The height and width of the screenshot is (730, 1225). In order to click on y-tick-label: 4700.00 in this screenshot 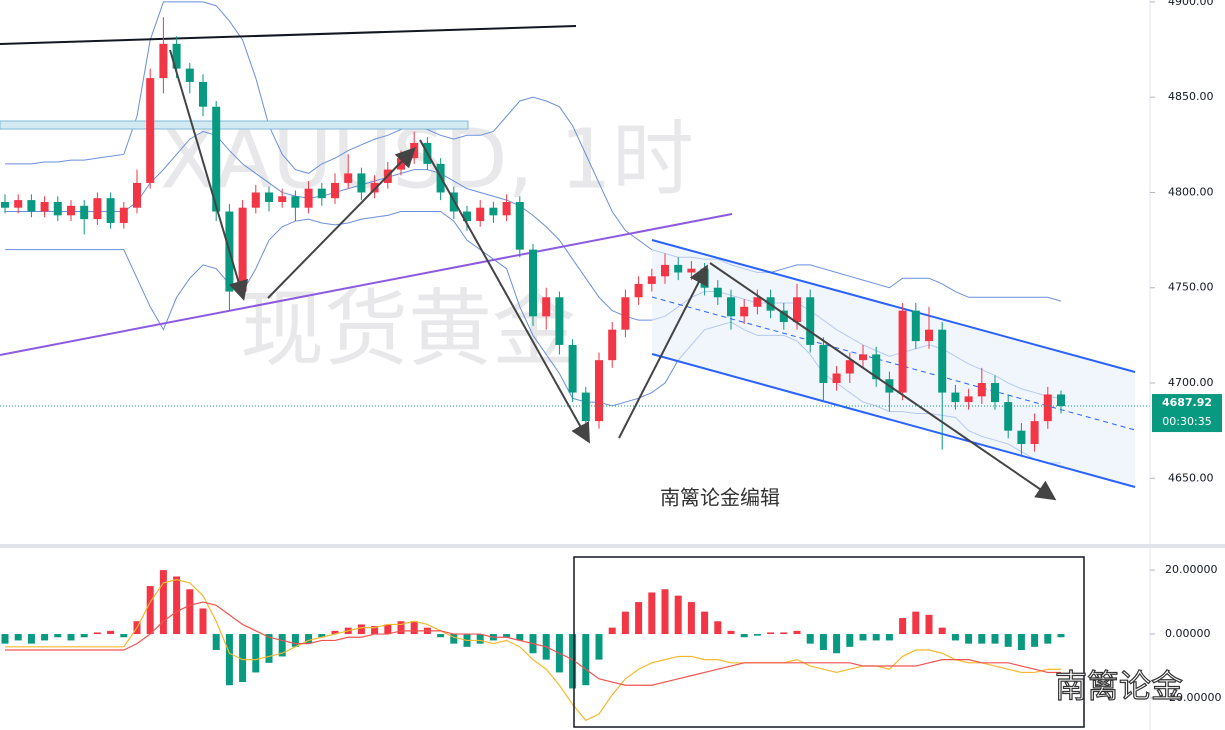, I will do `click(1191, 382)`.